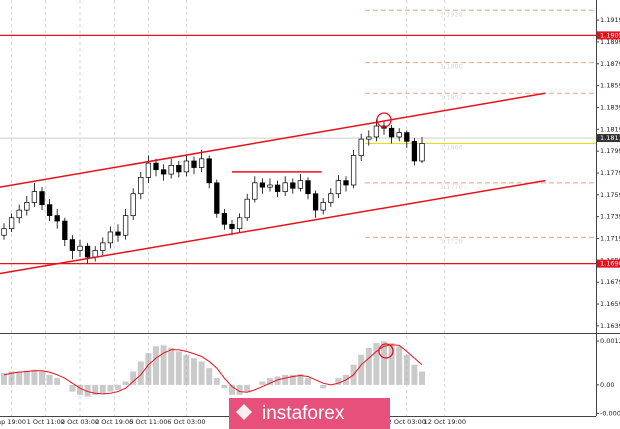 Image resolution: width=620 pixels, height=429 pixels. What do you see at coordinates (610, 326) in the screenshot?
I see `y-tick-label: 1.1639` at bounding box center [610, 326].